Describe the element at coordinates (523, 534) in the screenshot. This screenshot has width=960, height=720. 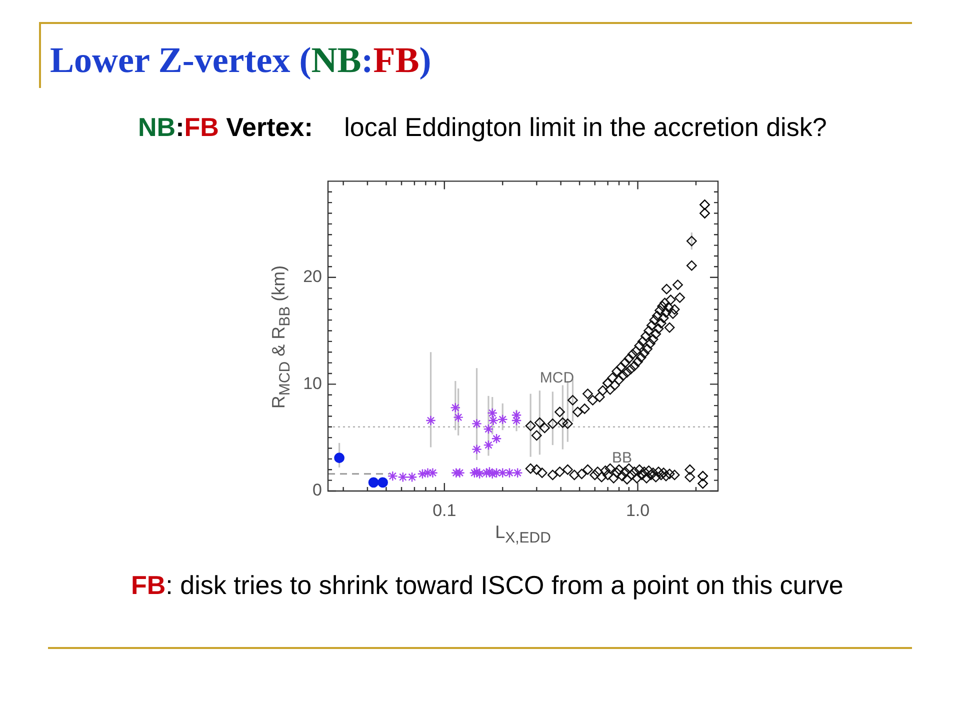
I see `x-axis-title: L$_{X,EDD}$` at that location.